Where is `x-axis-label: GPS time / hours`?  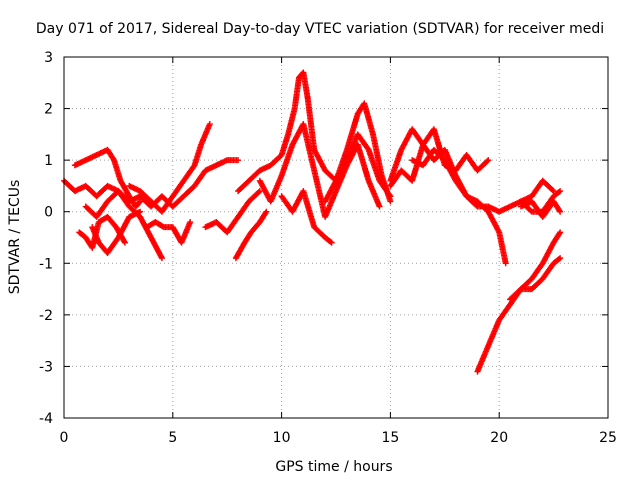 x-axis-label: GPS time / hours is located at coordinates (333, 467).